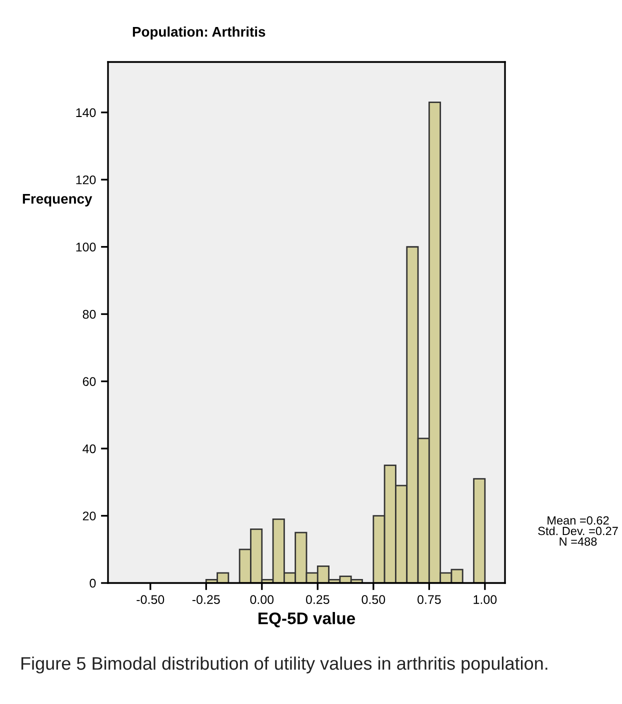  What do you see at coordinates (318, 599) in the screenshot?
I see `x-tick-label: 0.25` at bounding box center [318, 599].